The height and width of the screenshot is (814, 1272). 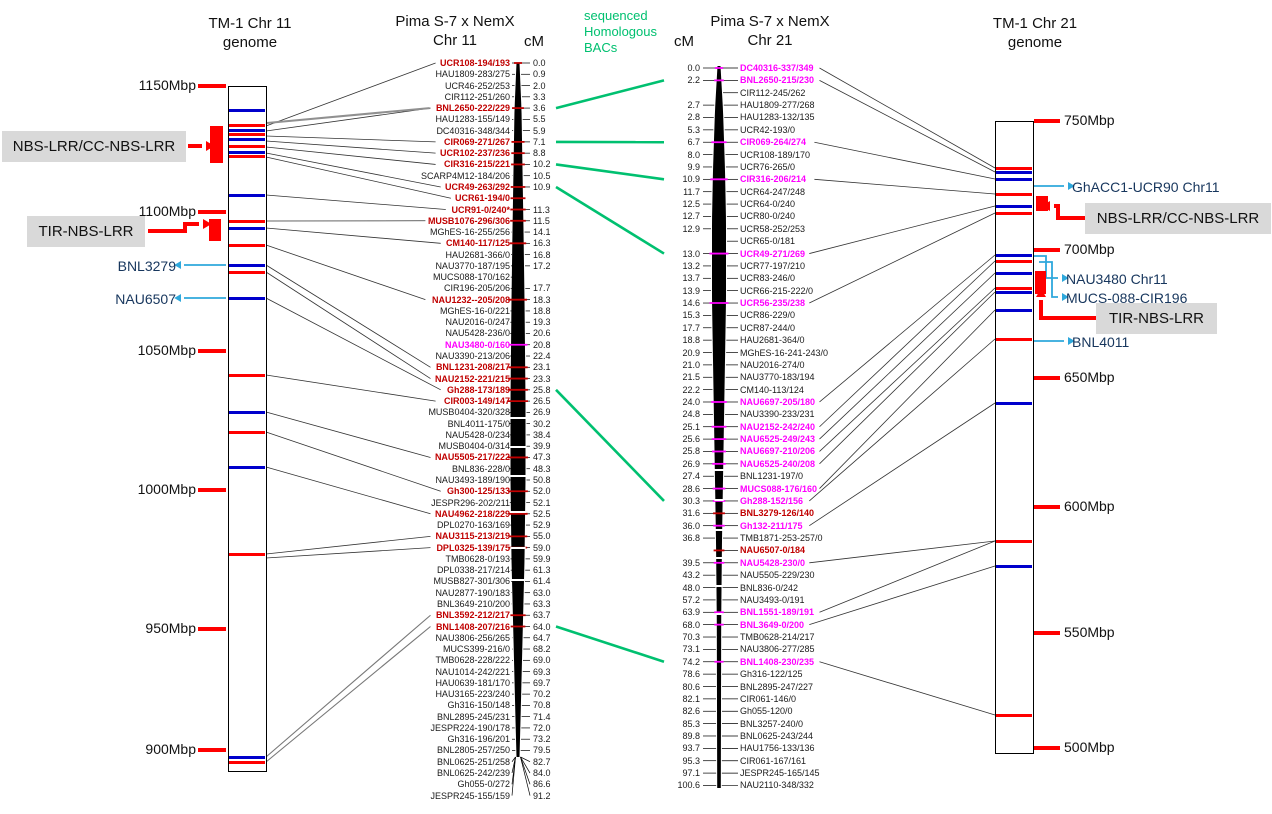 I want to click on chr11-marker-label: MUSB827-301/306, so click(x=471, y=581).